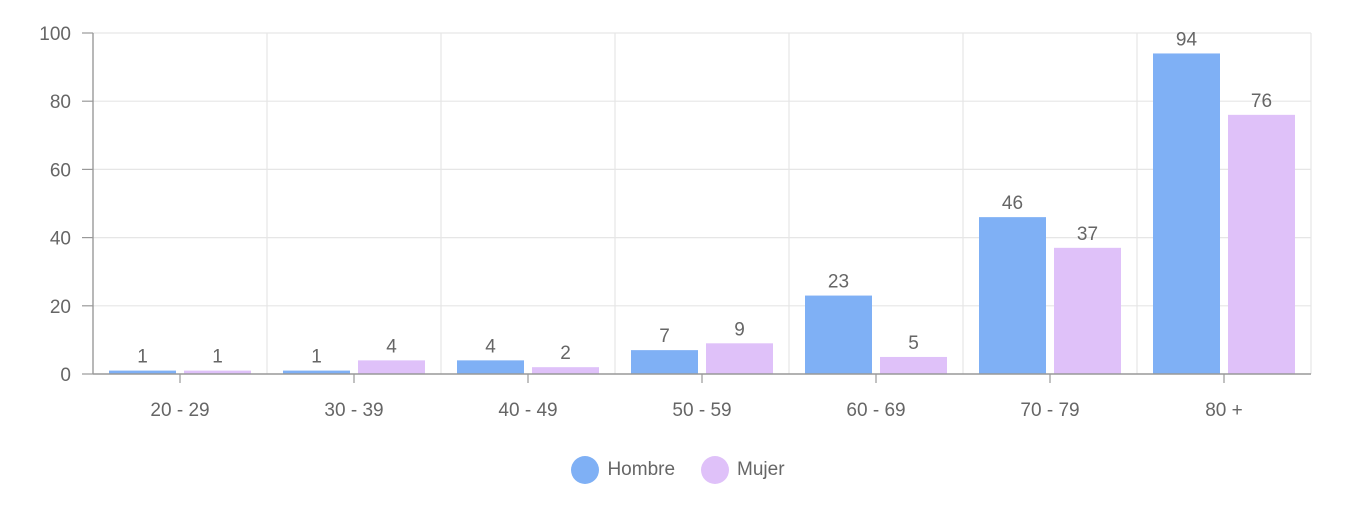  I want to click on x-tick-label: 60 - 69, so click(875, 410).